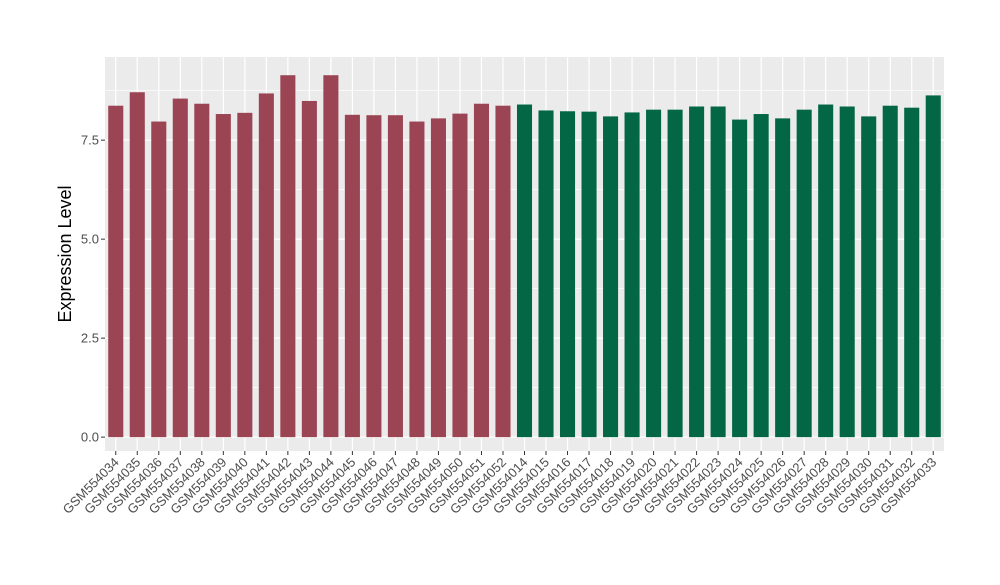 The height and width of the screenshot is (585, 1000). Describe the element at coordinates (288, 256) in the screenshot. I see `bar-GSM554042` at that location.